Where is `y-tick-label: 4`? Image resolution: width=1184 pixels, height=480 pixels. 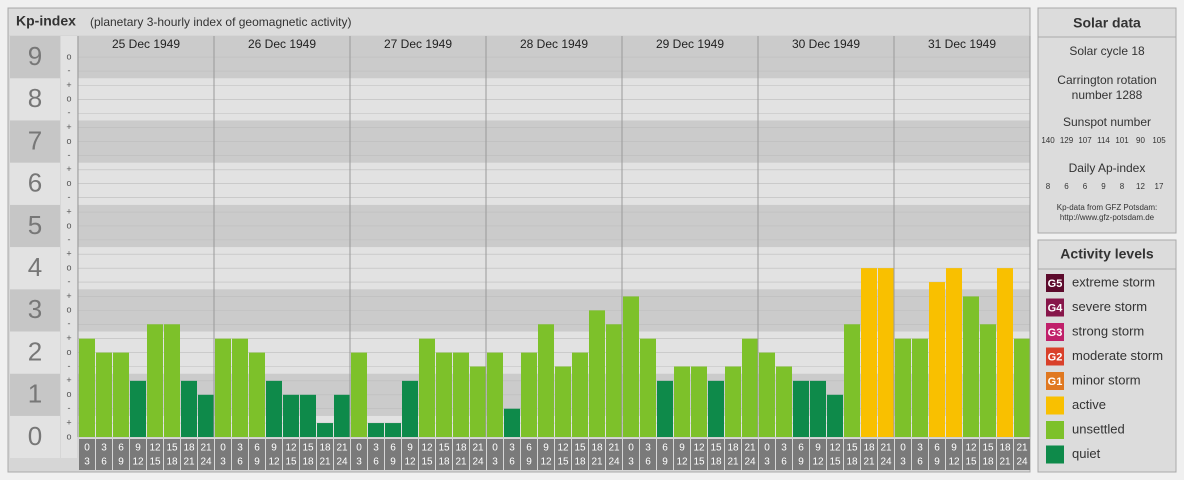
y-tick-label: 4 is located at coordinates (35, 267).